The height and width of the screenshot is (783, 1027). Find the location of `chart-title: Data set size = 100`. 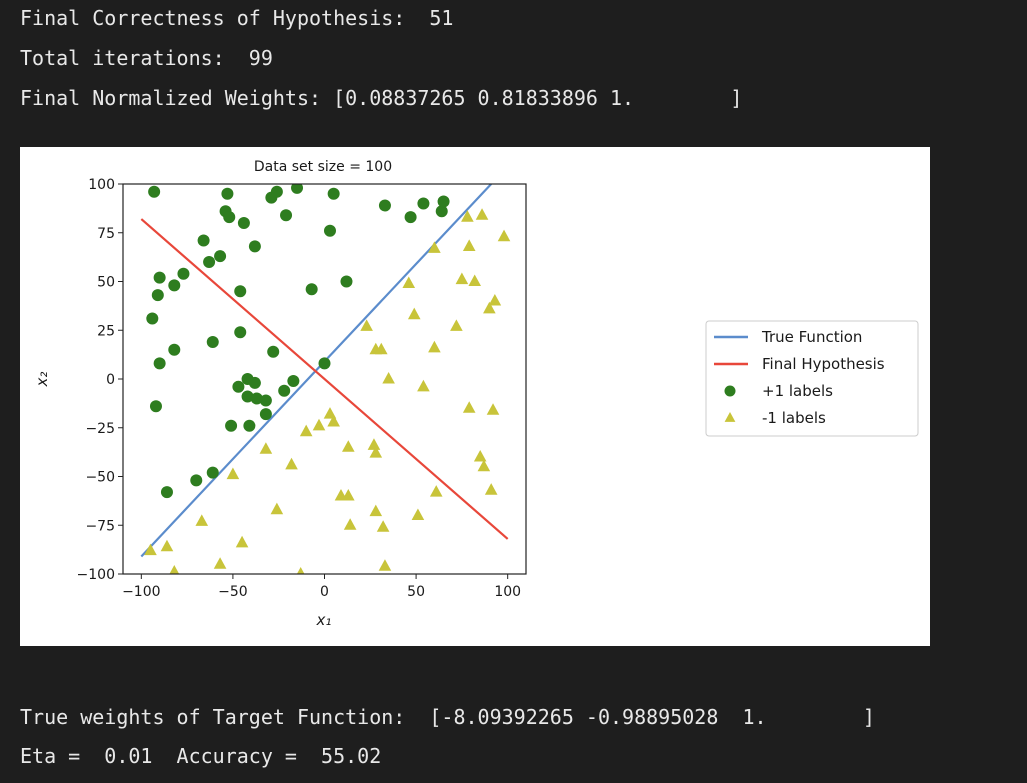

chart-title: Data set size = 100 is located at coordinates (323, 167).